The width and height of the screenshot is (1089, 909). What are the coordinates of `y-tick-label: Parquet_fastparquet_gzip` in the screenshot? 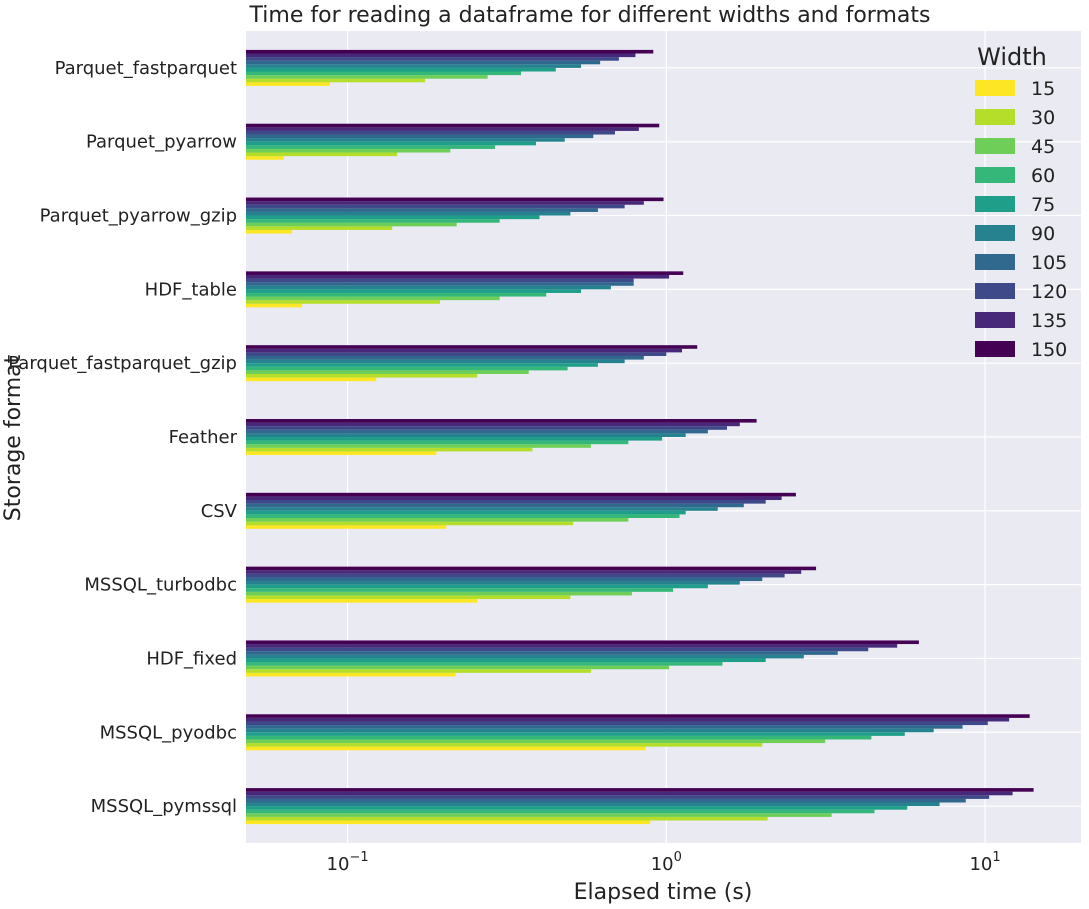 It's located at (122, 363).